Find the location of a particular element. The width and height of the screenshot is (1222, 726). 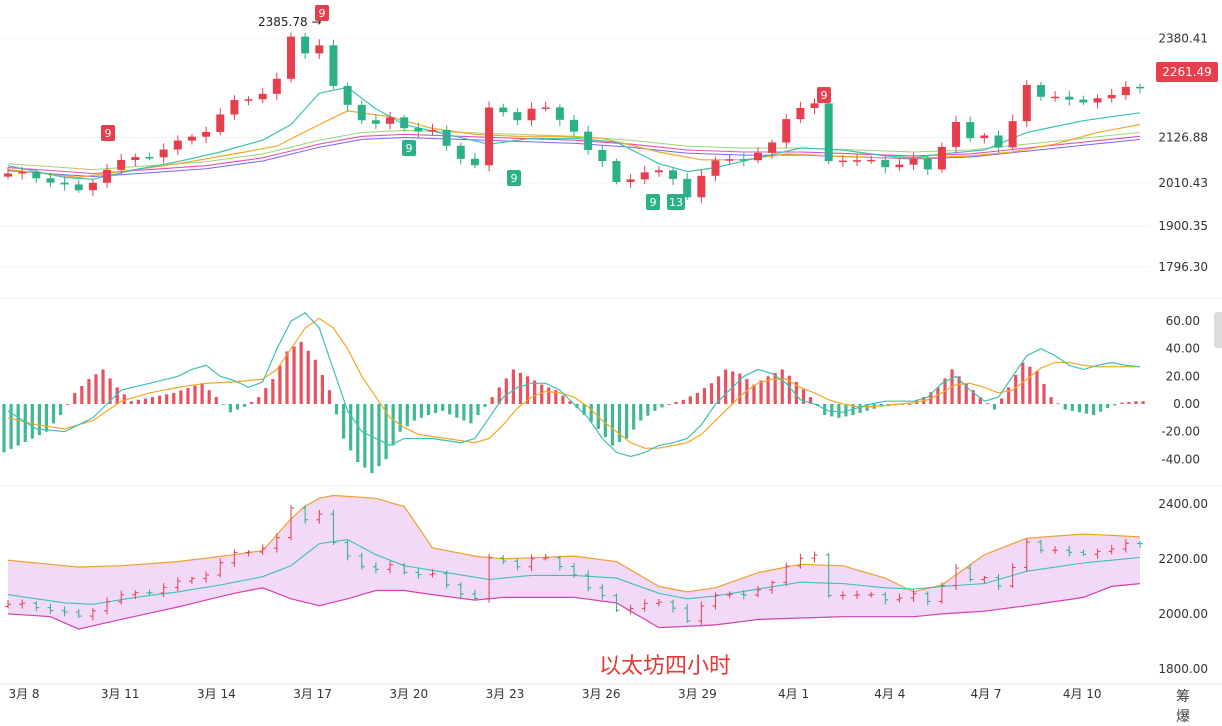

y-tick-label: 20.00 is located at coordinates (1183, 376).